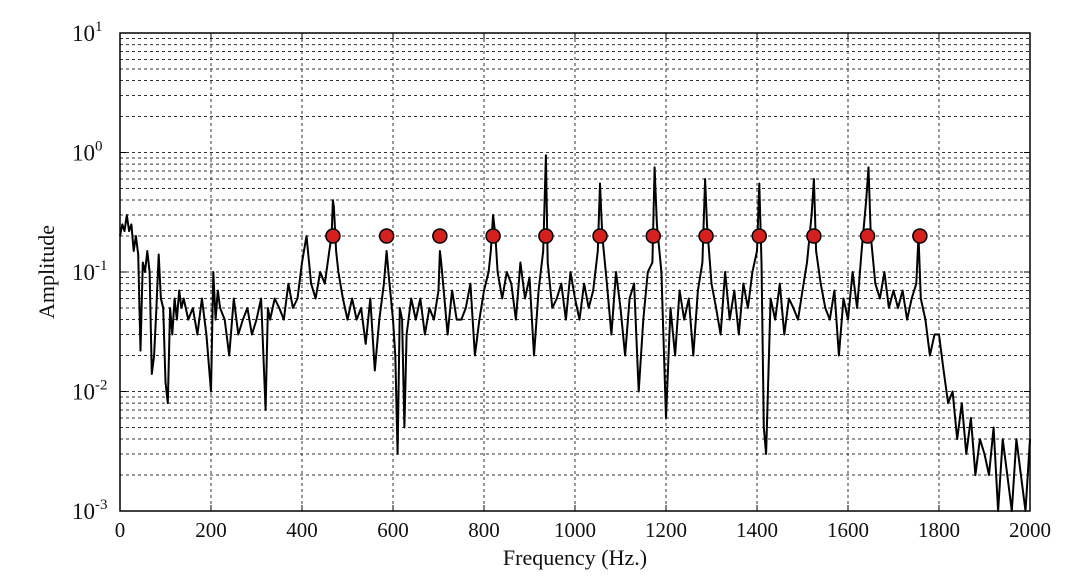  I want to click on y-tick-label: 10⁰, so click(87, 152).